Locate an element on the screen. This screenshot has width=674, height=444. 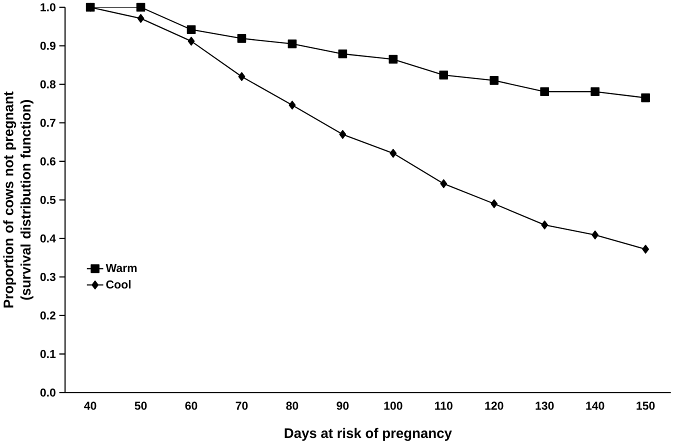
y-tick-label: 0.9 is located at coordinates (48, 46).